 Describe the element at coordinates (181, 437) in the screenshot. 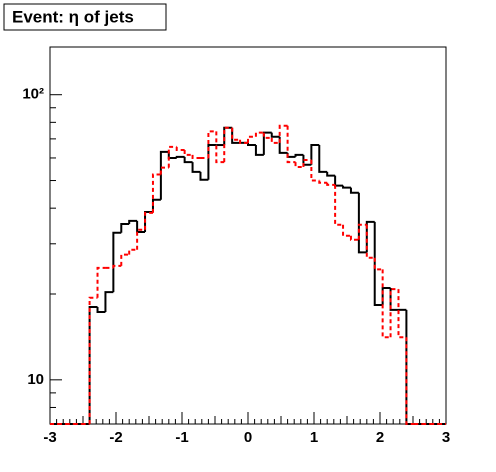

I see `x-tick-label: -1` at that location.